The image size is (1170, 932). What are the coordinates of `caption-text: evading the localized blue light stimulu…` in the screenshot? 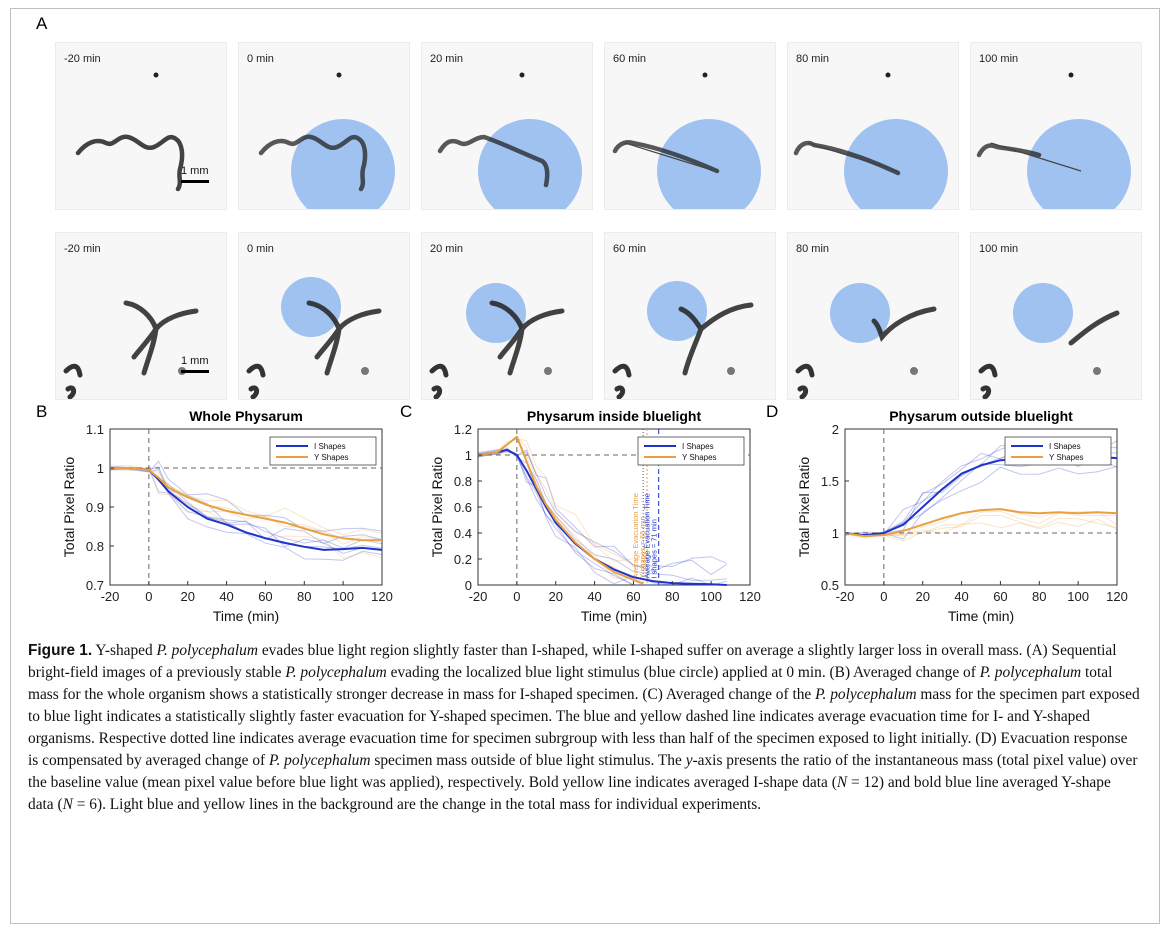 It's located at (683, 672).